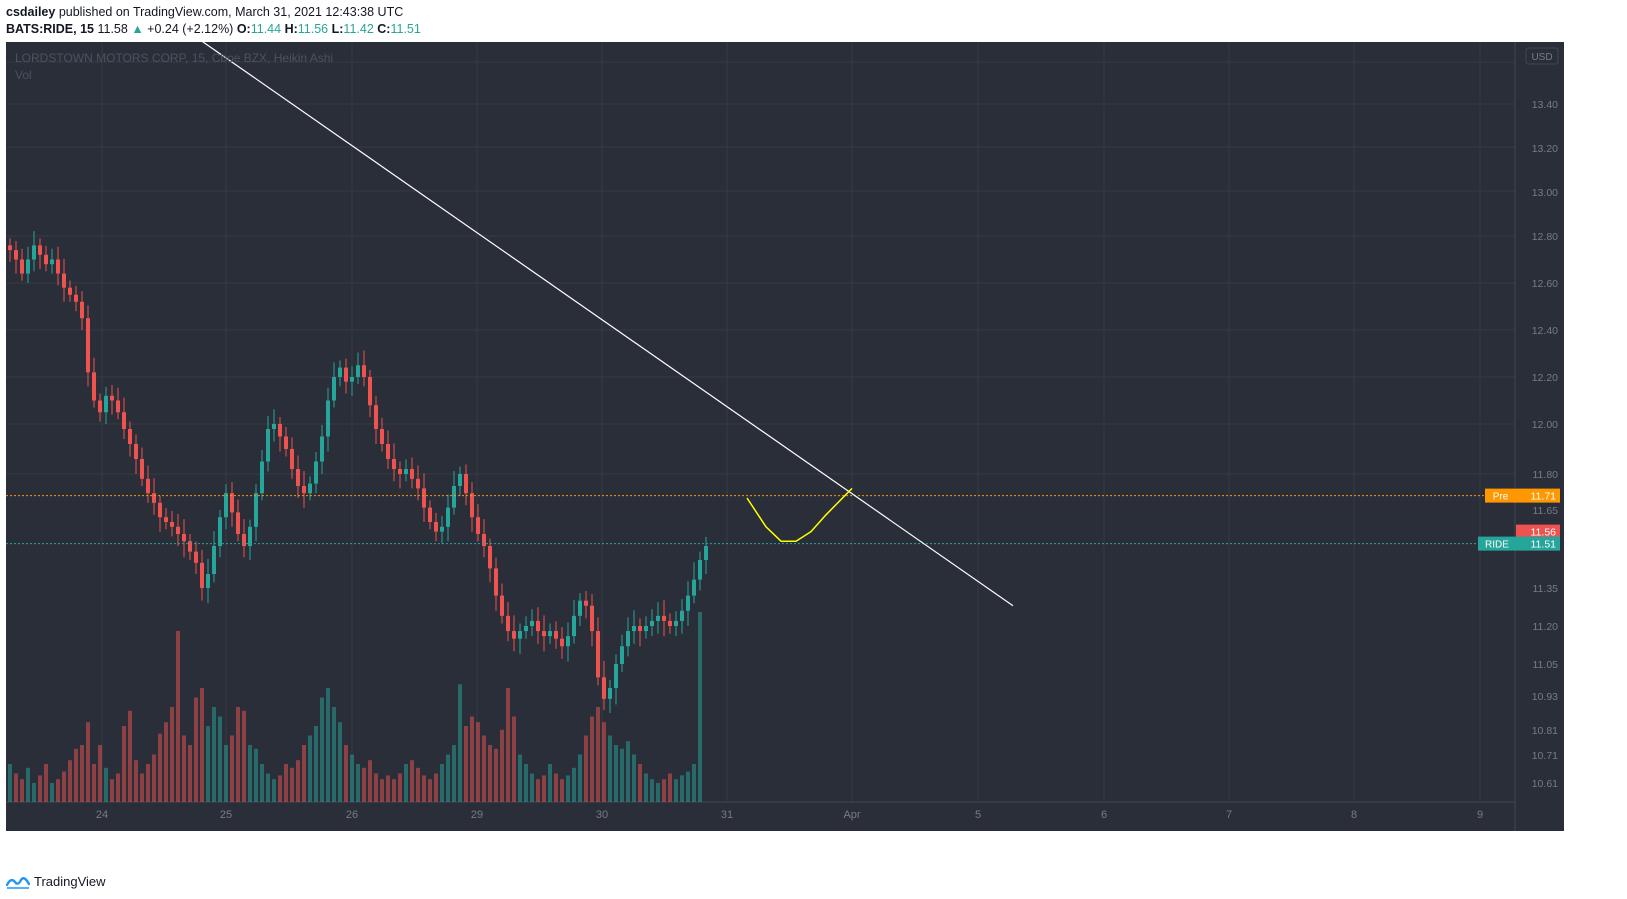 This screenshot has height=899, width=1627. I want to click on tradingview-logo-icon, so click(18, 882).